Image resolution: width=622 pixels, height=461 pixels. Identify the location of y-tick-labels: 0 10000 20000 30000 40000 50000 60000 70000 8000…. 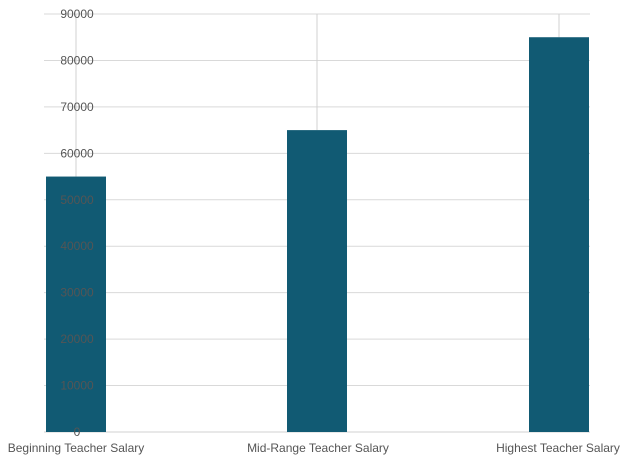
(77, 223).